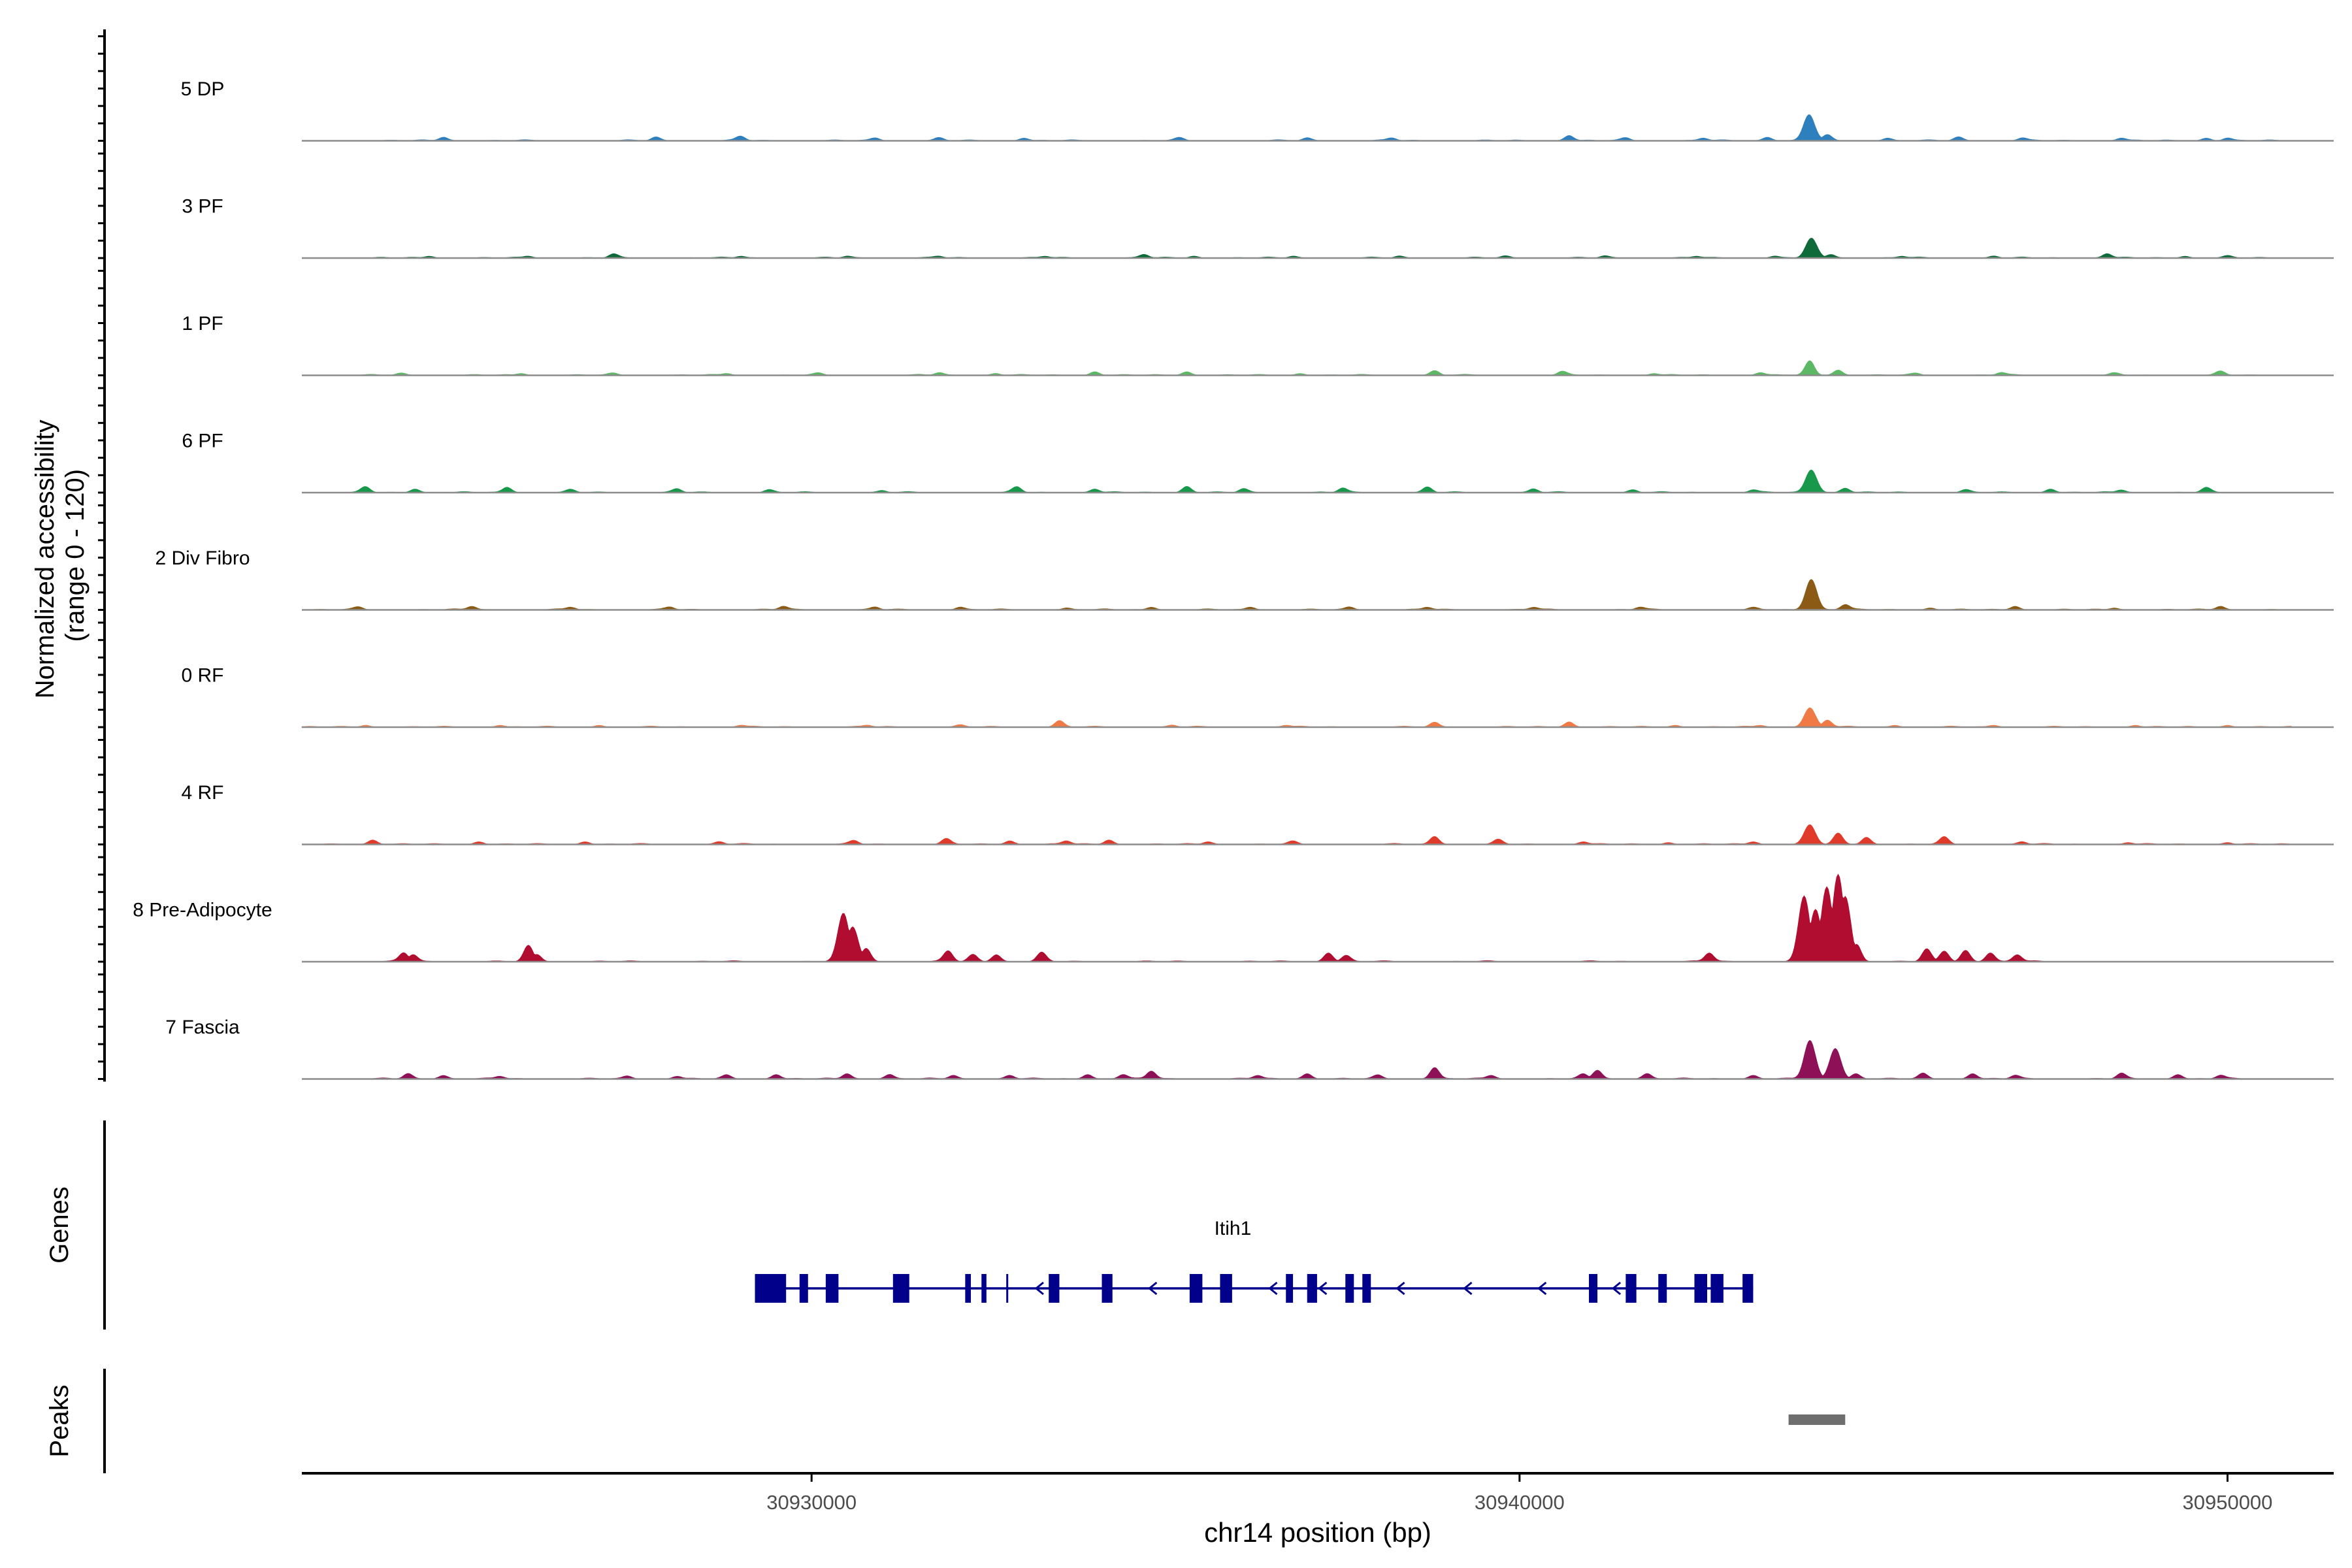  What do you see at coordinates (202, 676) in the screenshot?
I see `track-label: 0 RF` at bounding box center [202, 676].